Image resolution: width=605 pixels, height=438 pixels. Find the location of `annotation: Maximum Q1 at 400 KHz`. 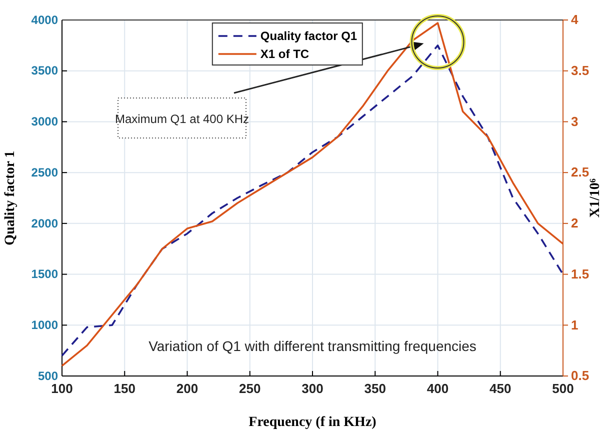

annotation: Maximum Q1 at 400 KHz is located at coordinates (182, 119).